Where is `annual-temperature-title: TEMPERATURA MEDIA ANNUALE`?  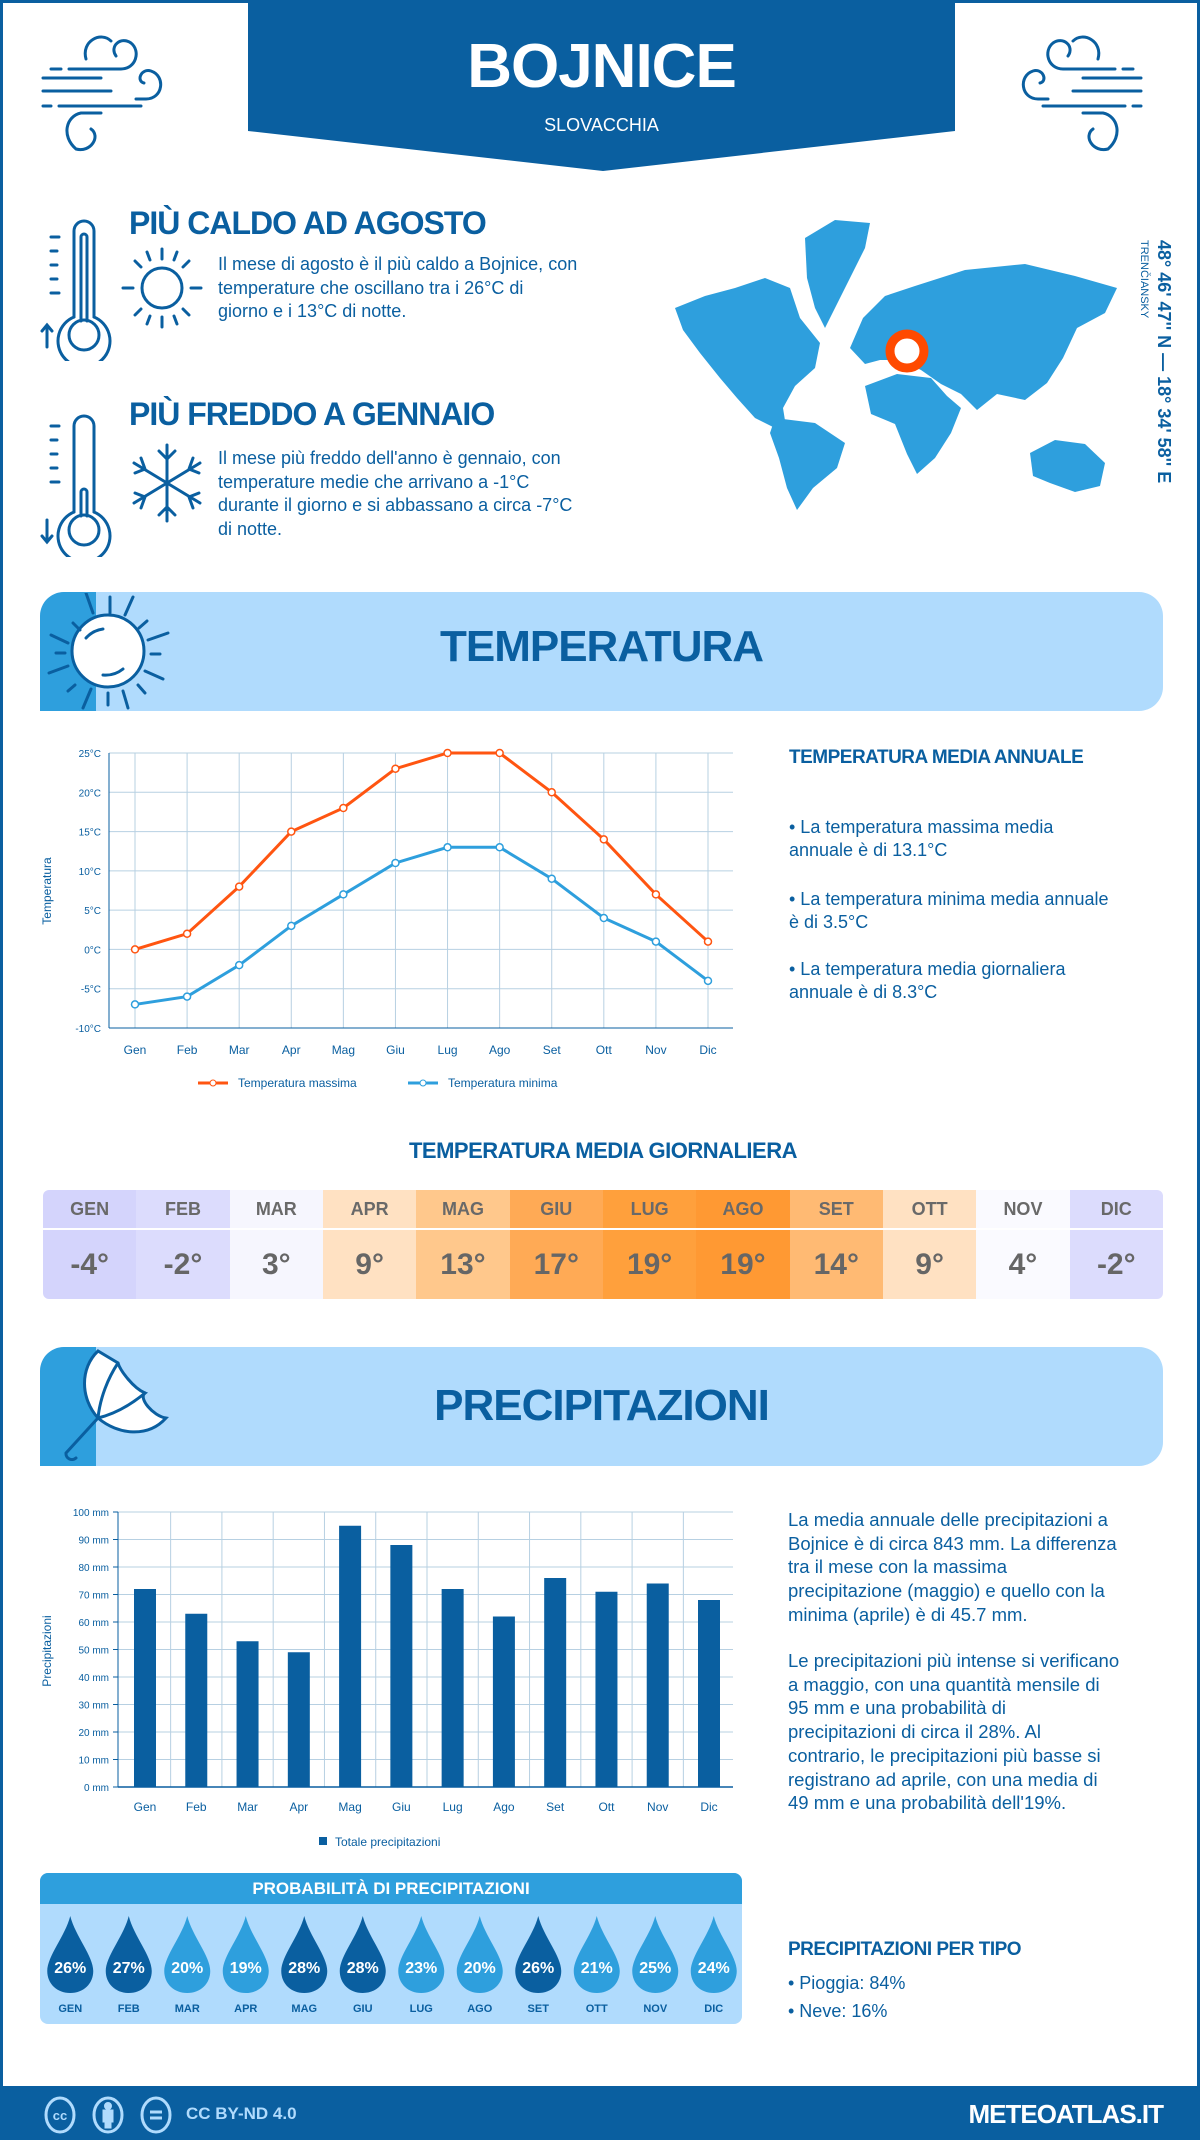
annual-temperature-title: TEMPERATURA MEDIA ANNUALE is located at coordinates (936, 757).